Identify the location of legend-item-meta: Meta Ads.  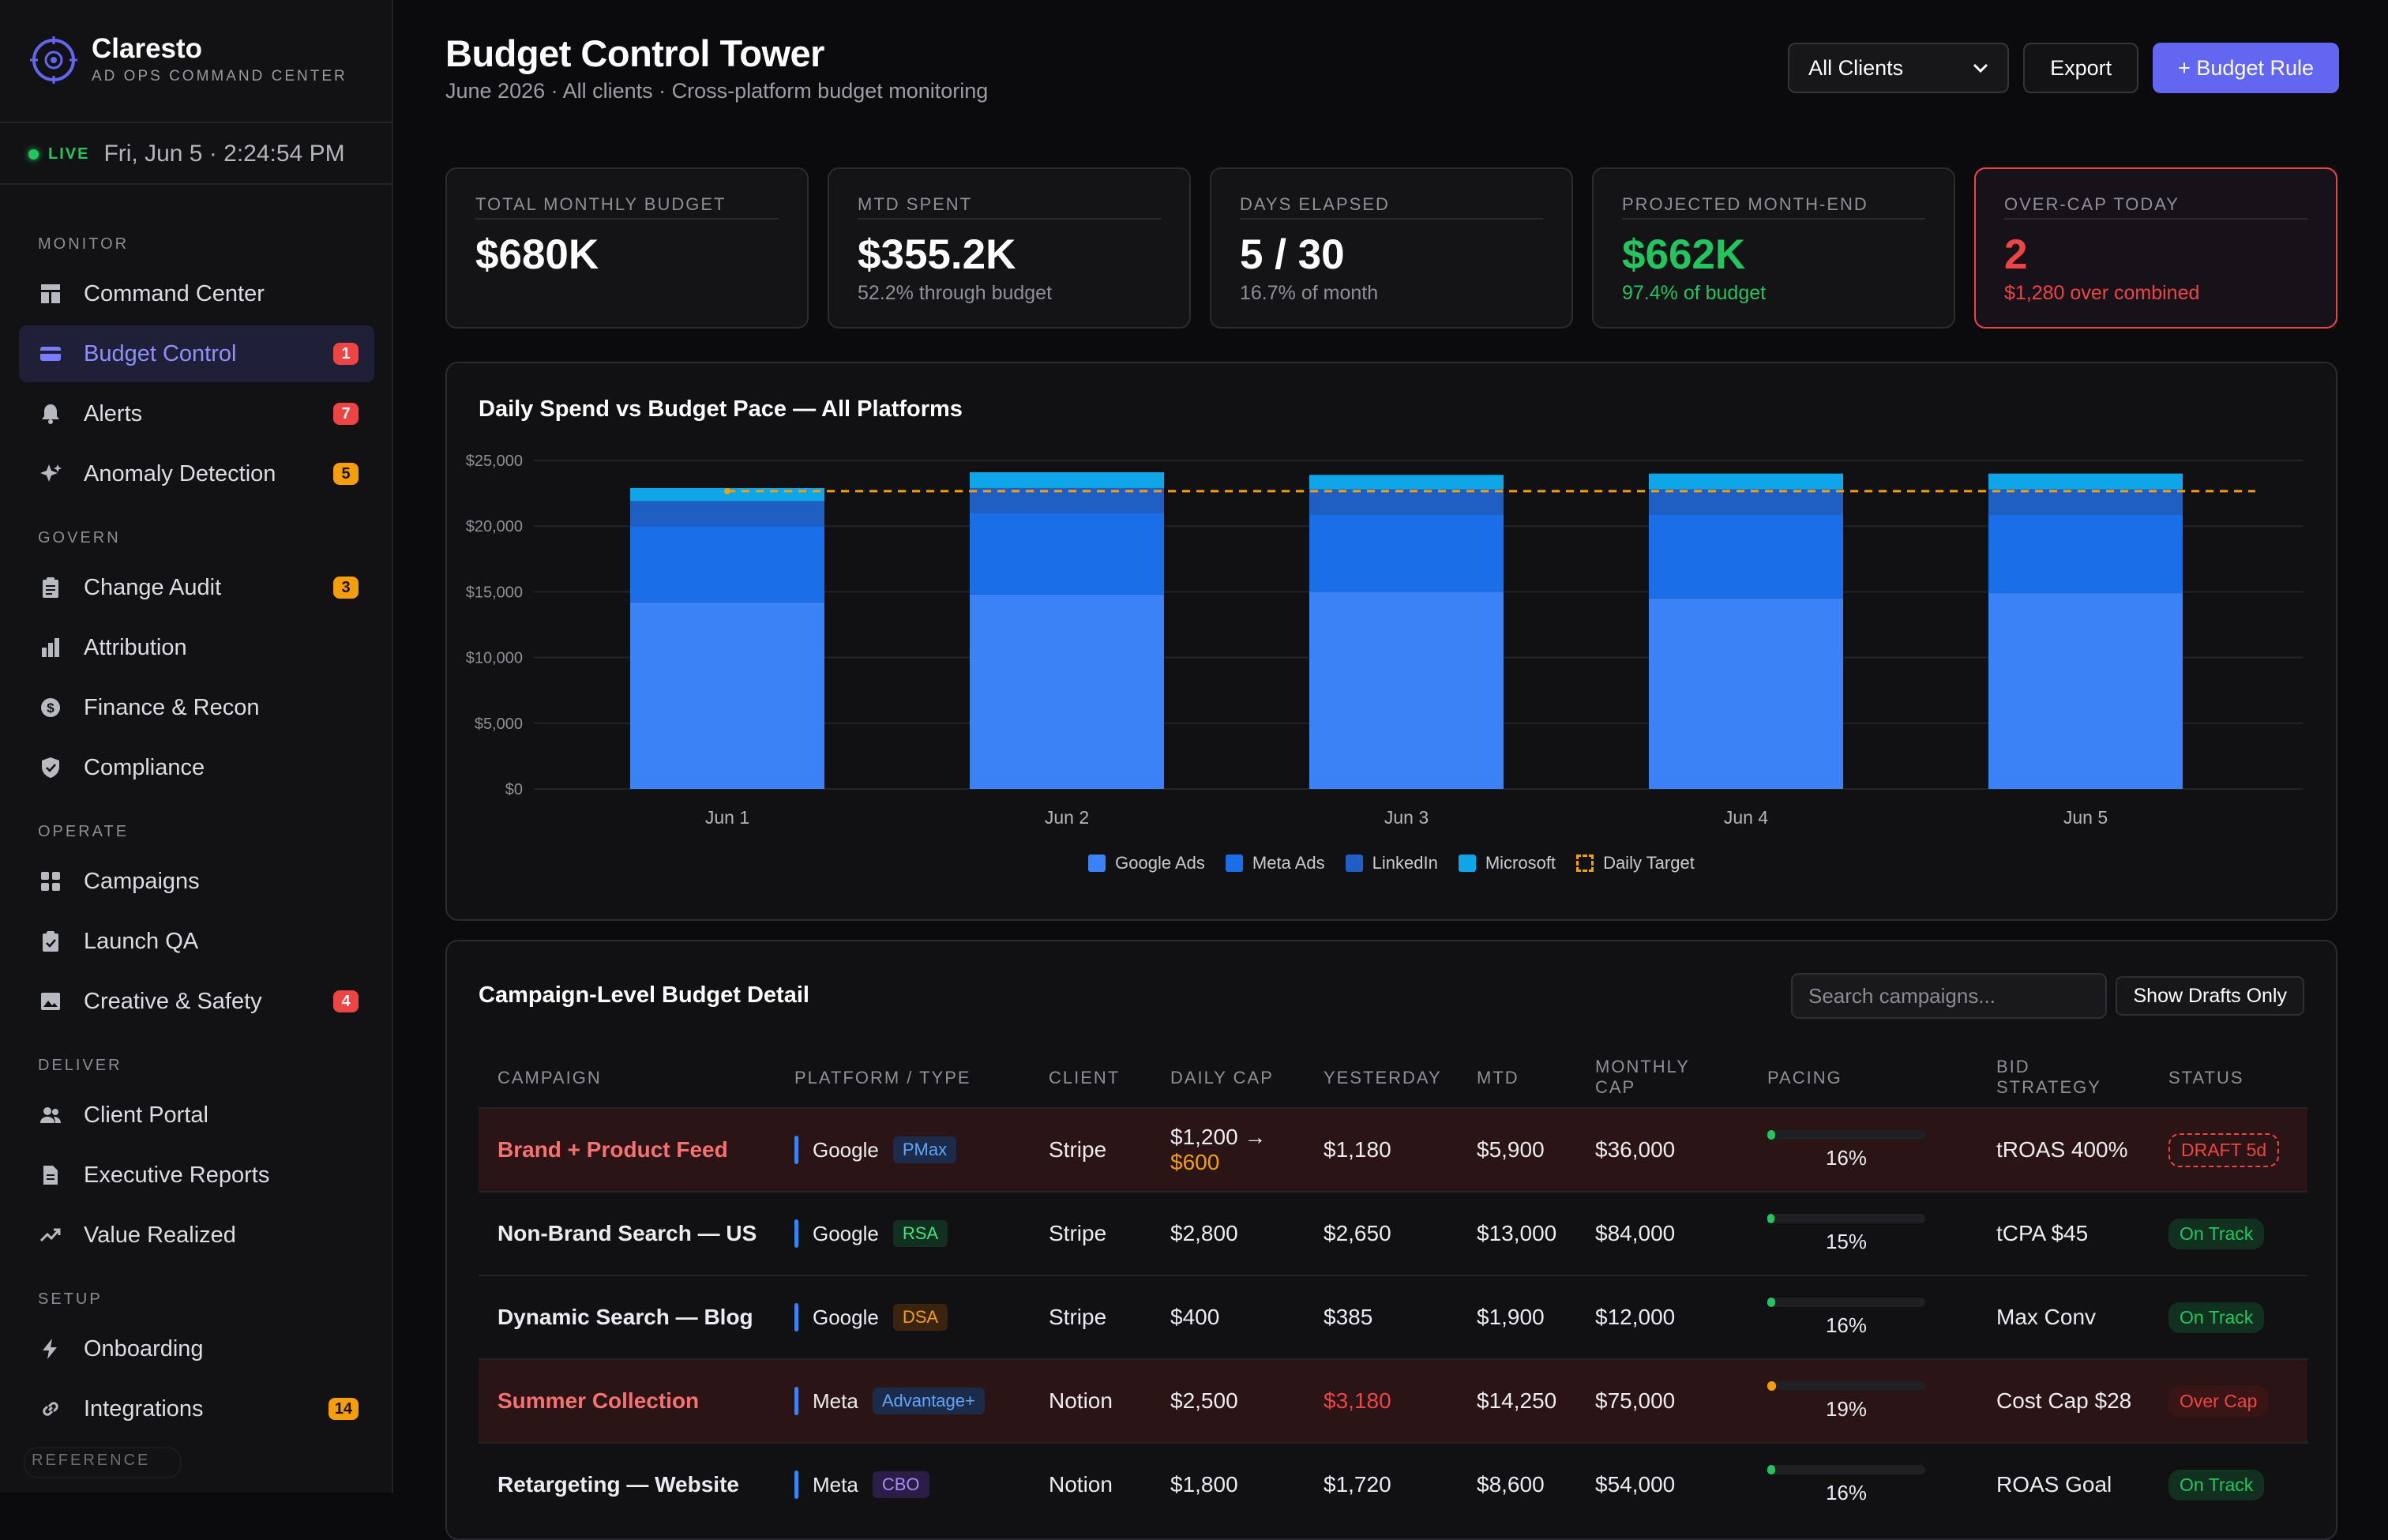
(1275, 863).